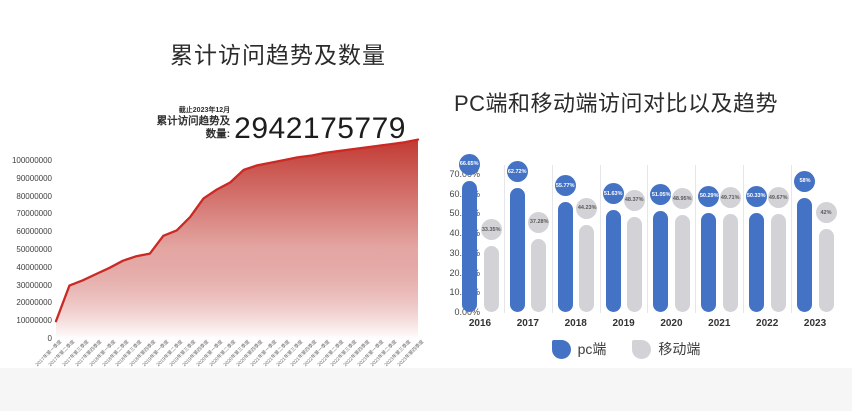 Image resolution: width=852 pixels, height=411 pixels. What do you see at coordinates (527, 323) in the screenshot?
I see `year-label: 2017` at bounding box center [527, 323].